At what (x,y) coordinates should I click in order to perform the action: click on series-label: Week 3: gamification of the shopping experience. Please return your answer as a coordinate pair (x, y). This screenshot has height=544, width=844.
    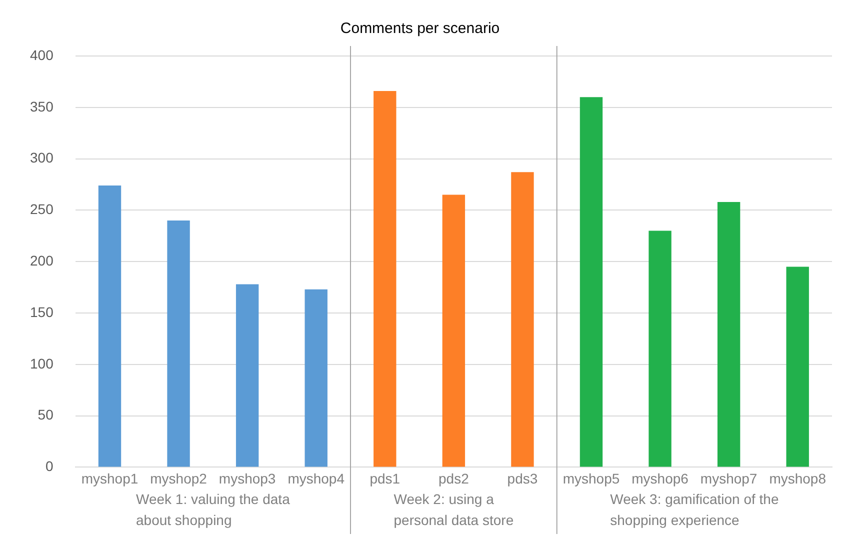
    Looking at the image, I should click on (694, 509).